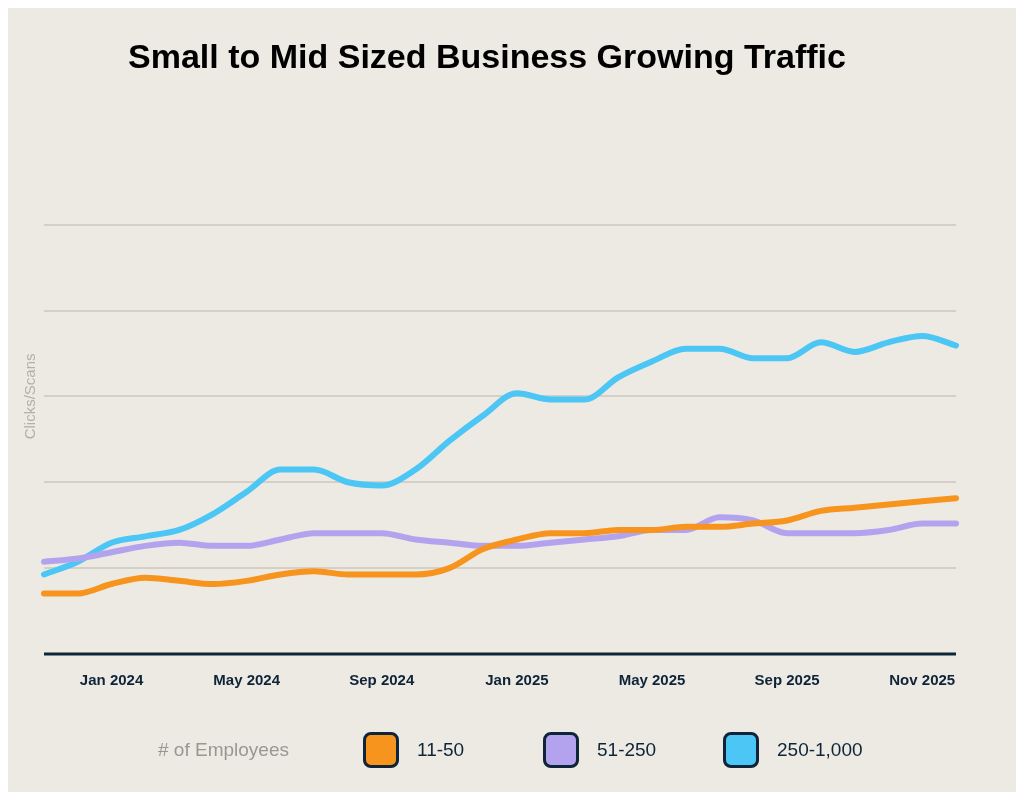  I want to click on x-tick-label: Sep 2024, so click(382, 680).